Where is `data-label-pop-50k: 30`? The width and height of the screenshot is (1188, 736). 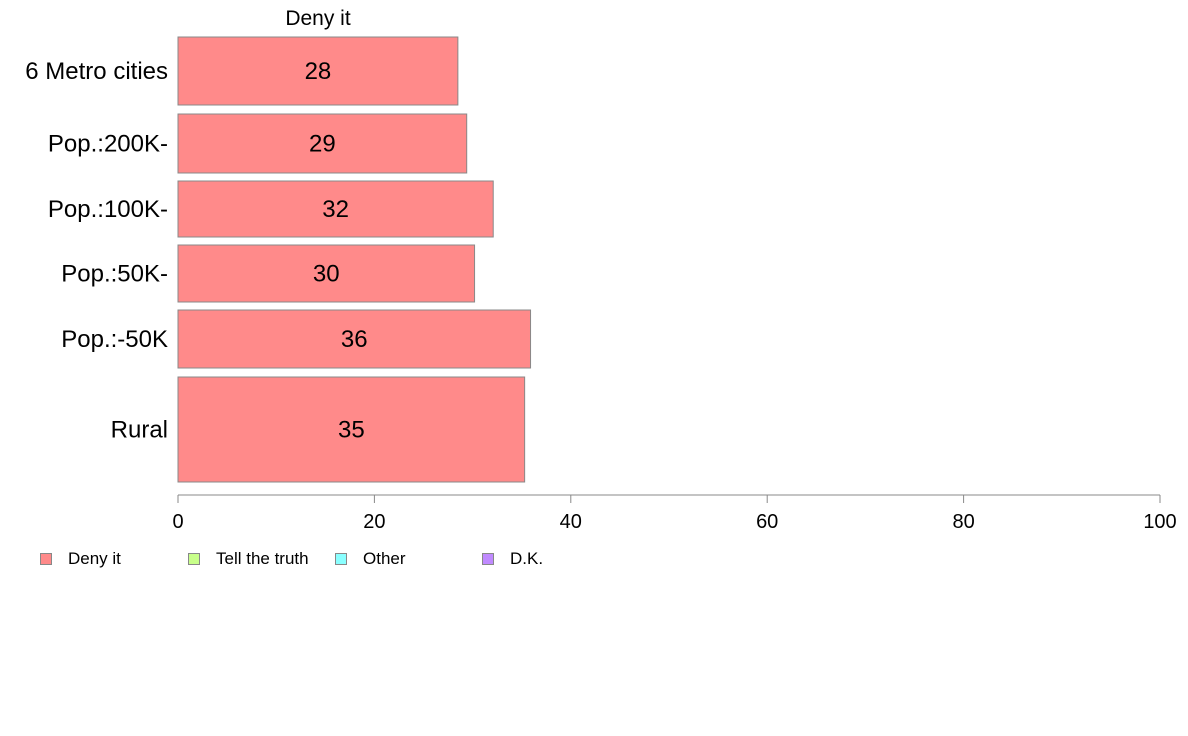 data-label-pop-50k: 30 is located at coordinates (326, 274).